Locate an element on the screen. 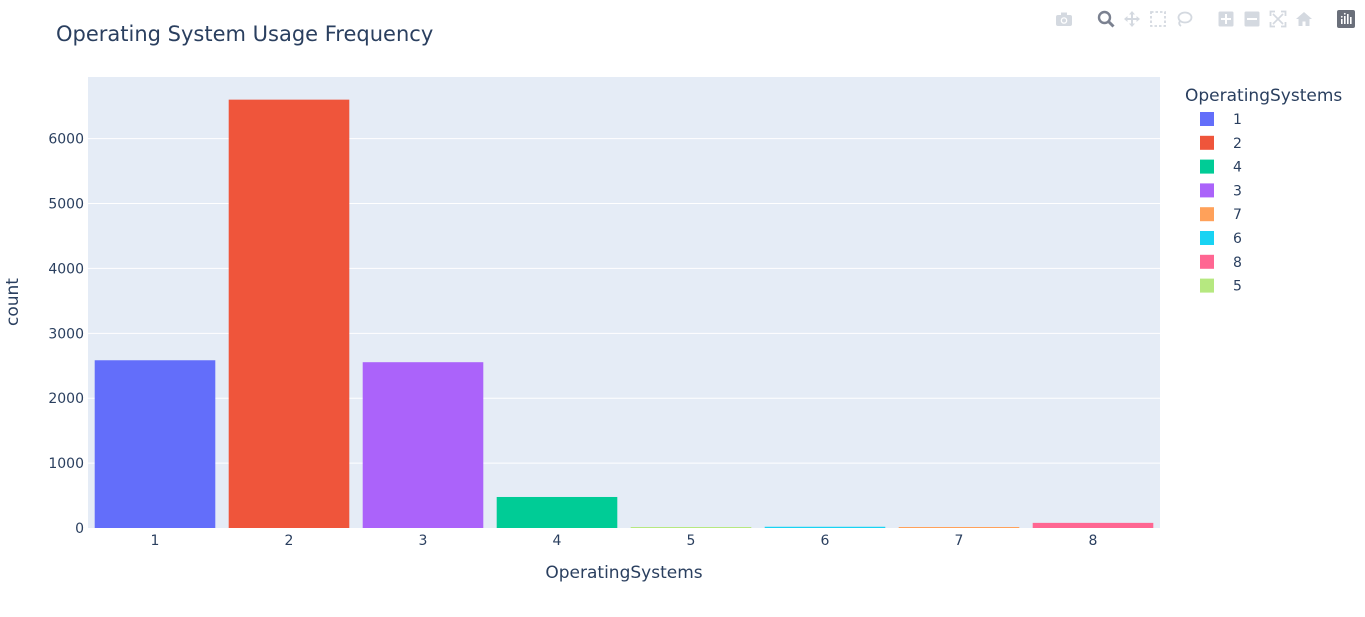 This screenshot has height=617, width=1365. x-tick-label: 4 is located at coordinates (557, 541).